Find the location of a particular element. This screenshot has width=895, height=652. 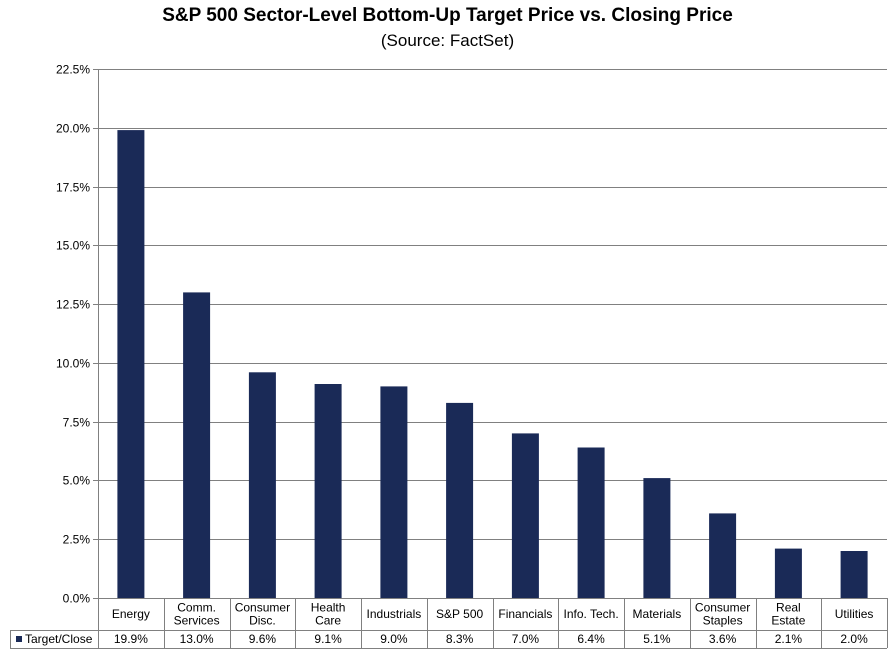

category-label-line: Staples is located at coordinates (723, 621).